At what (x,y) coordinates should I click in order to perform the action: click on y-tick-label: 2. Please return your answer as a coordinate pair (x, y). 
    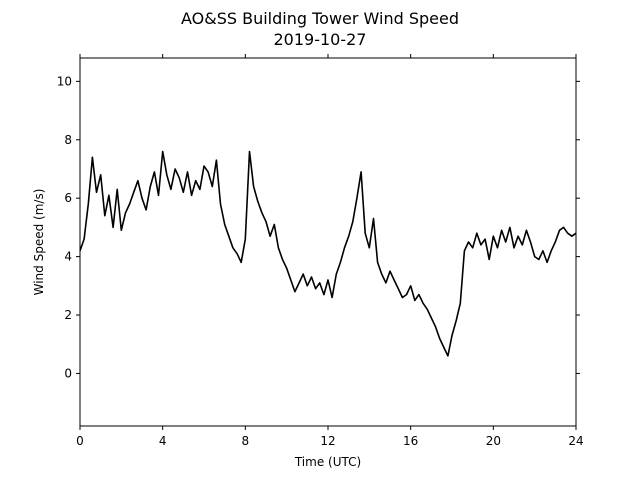
    Looking at the image, I should click on (68, 315).